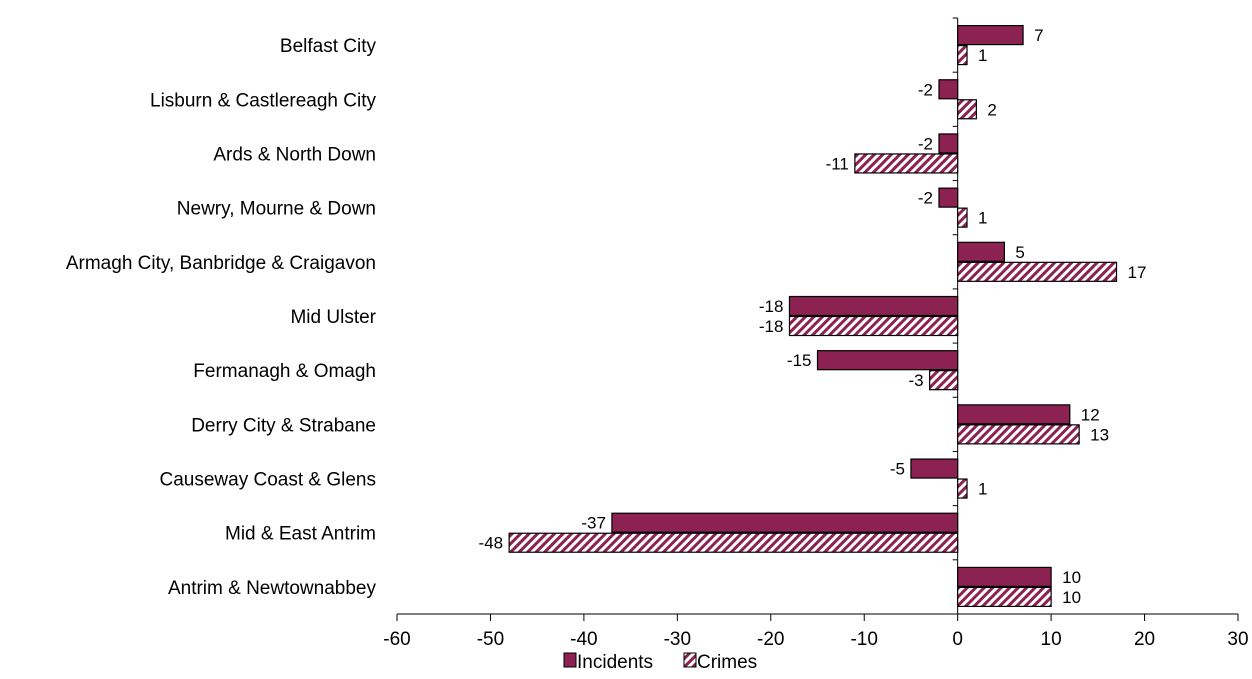  Describe the element at coordinates (771, 306) in the screenshot. I see `value-label-incidents: -18` at that location.